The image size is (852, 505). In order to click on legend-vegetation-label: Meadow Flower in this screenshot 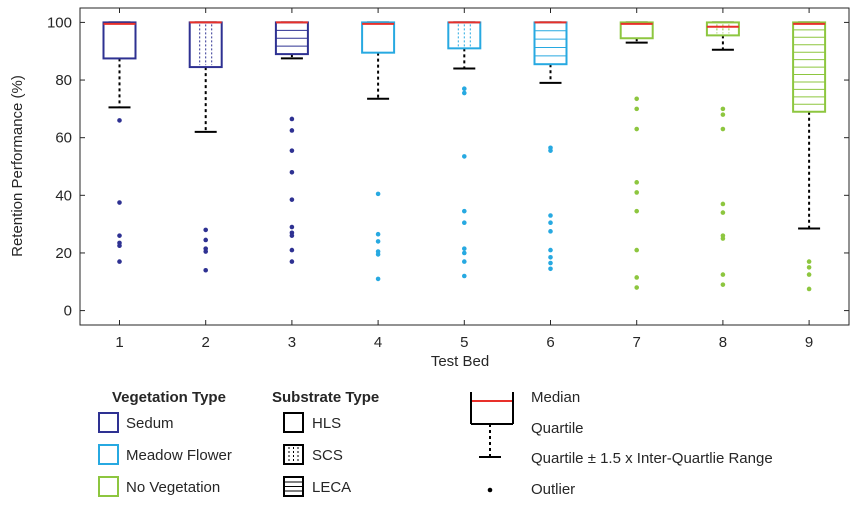, I will do `click(179, 455)`.